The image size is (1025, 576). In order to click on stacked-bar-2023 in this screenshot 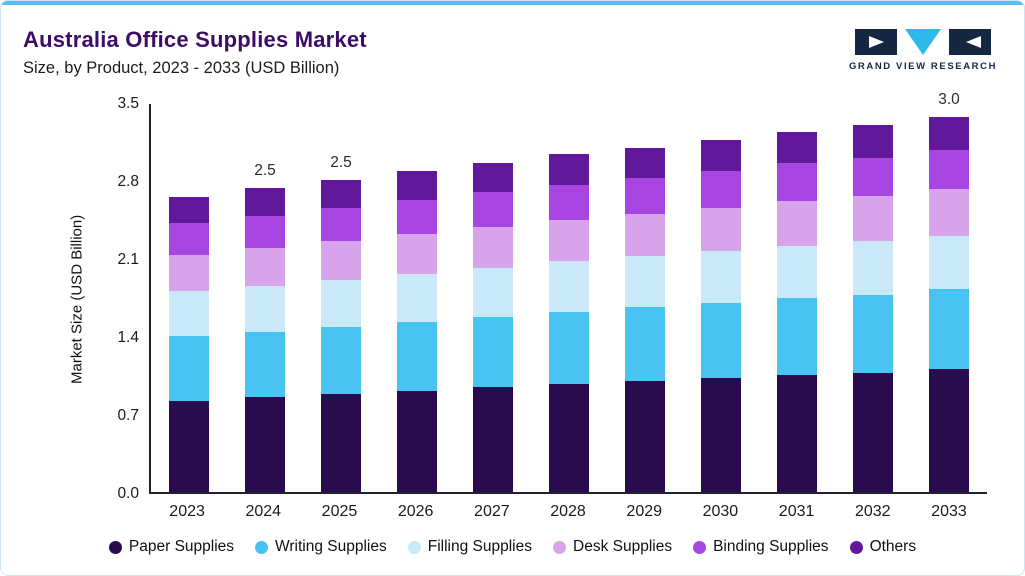, I will do `click(189, 344)`.